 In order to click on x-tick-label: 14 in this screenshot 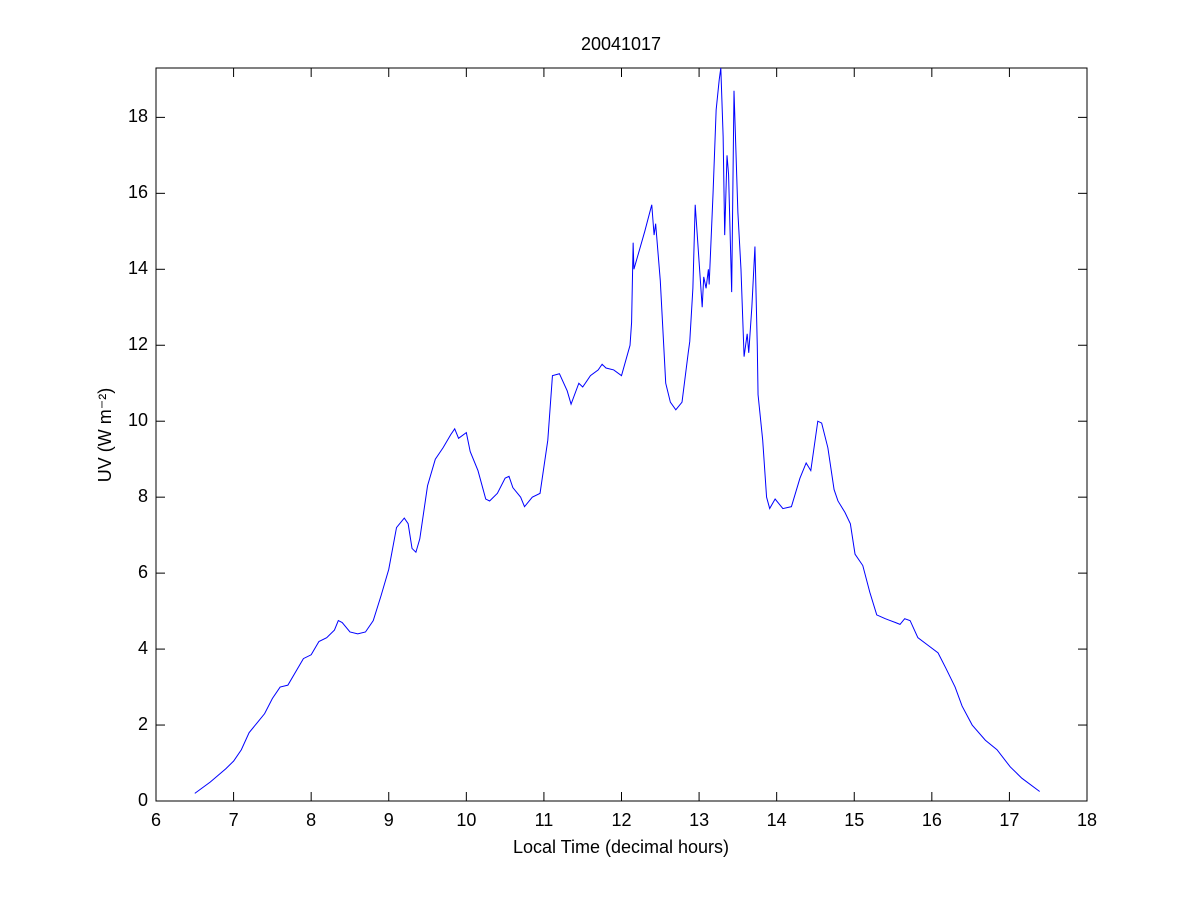, I will do `click(777, 820)`.